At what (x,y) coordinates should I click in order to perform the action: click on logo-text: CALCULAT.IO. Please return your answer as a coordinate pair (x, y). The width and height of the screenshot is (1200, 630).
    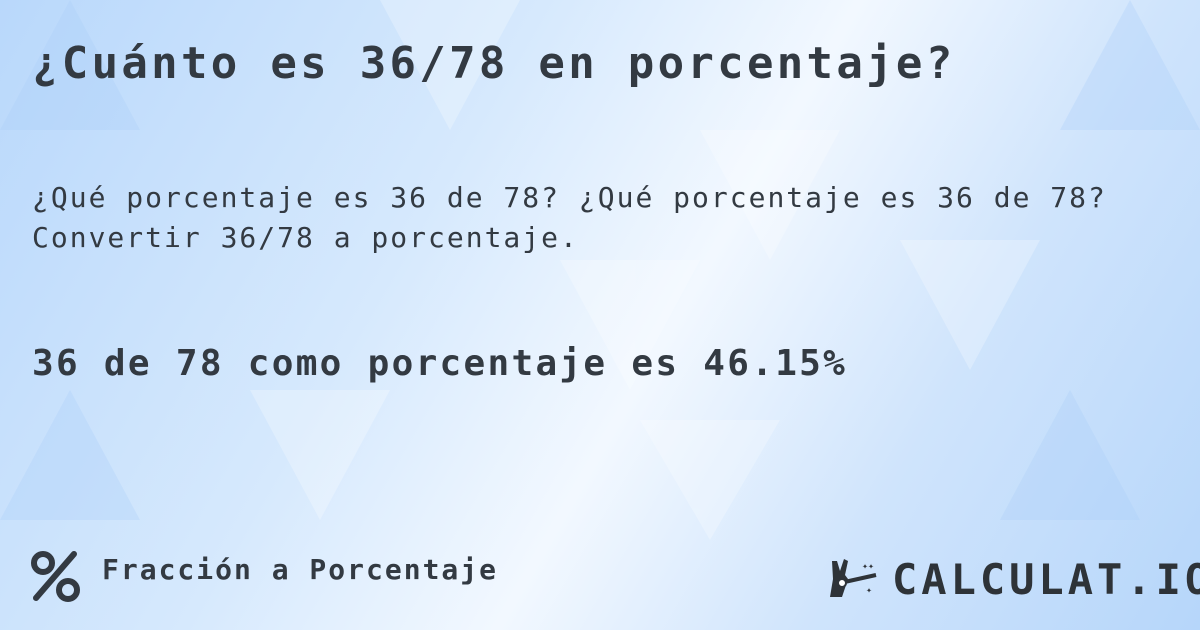
    Looking at the image, I should click on (1046, 579).